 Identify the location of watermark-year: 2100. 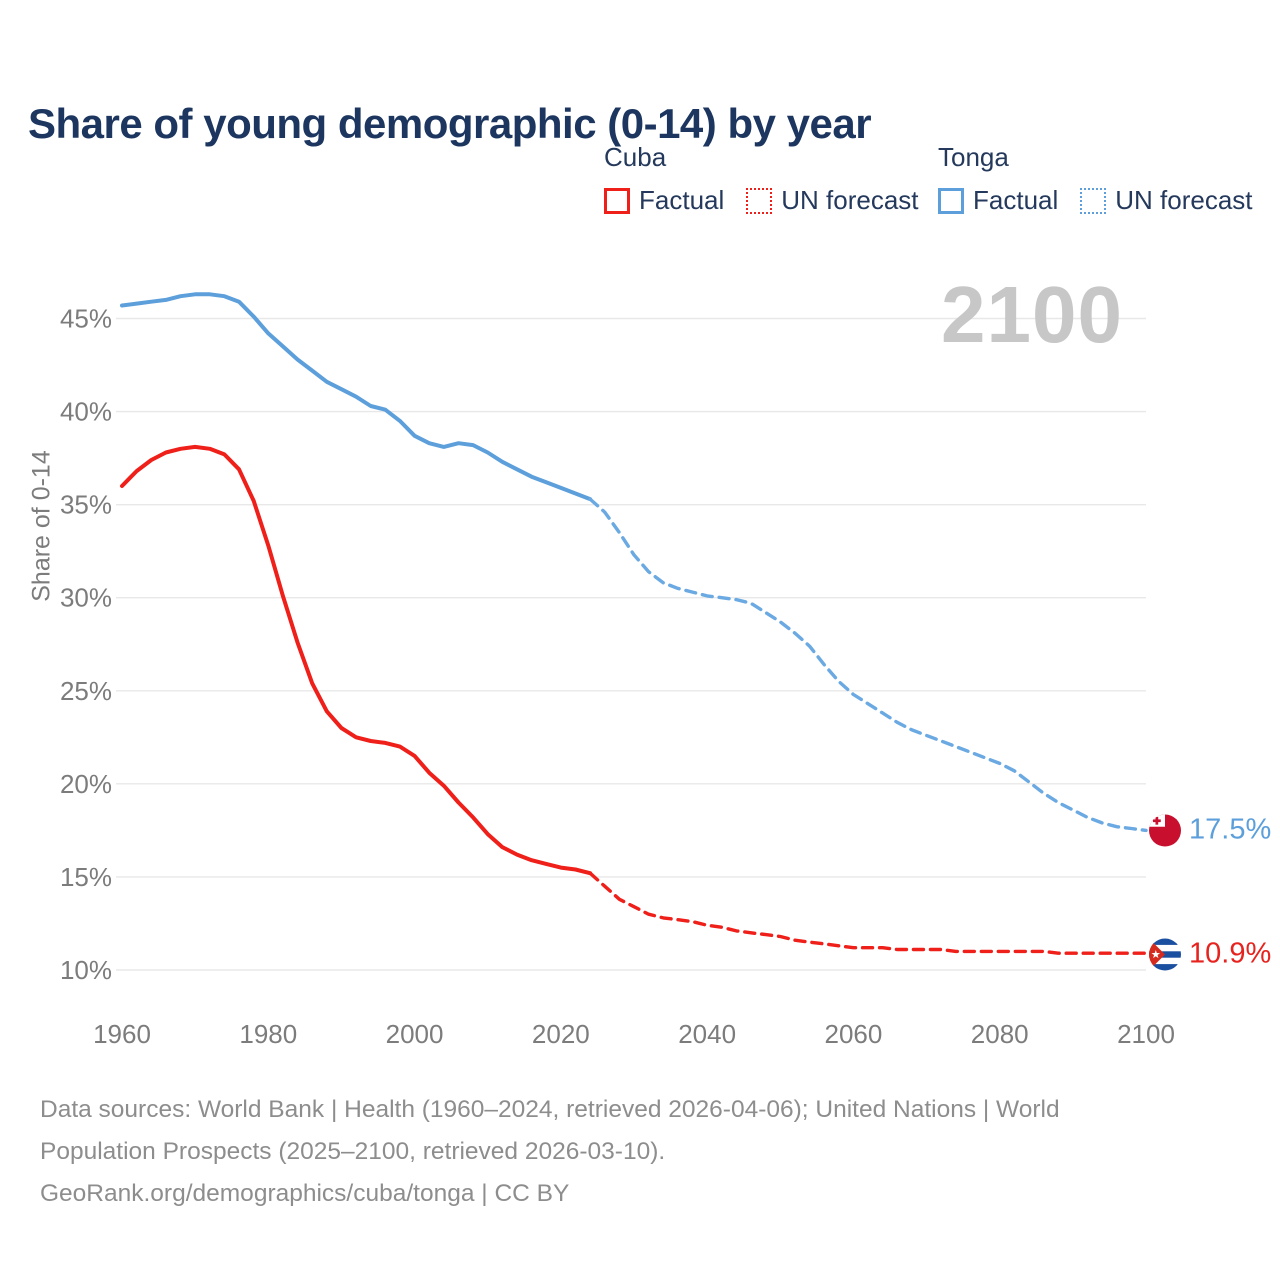
(1032, 314).